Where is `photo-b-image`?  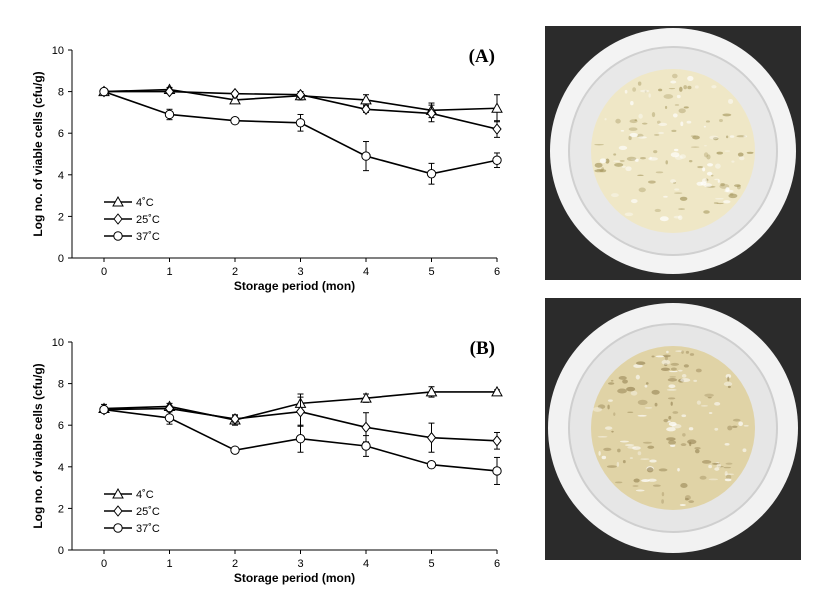 photo-b-image is located at coordinates (673, 429).